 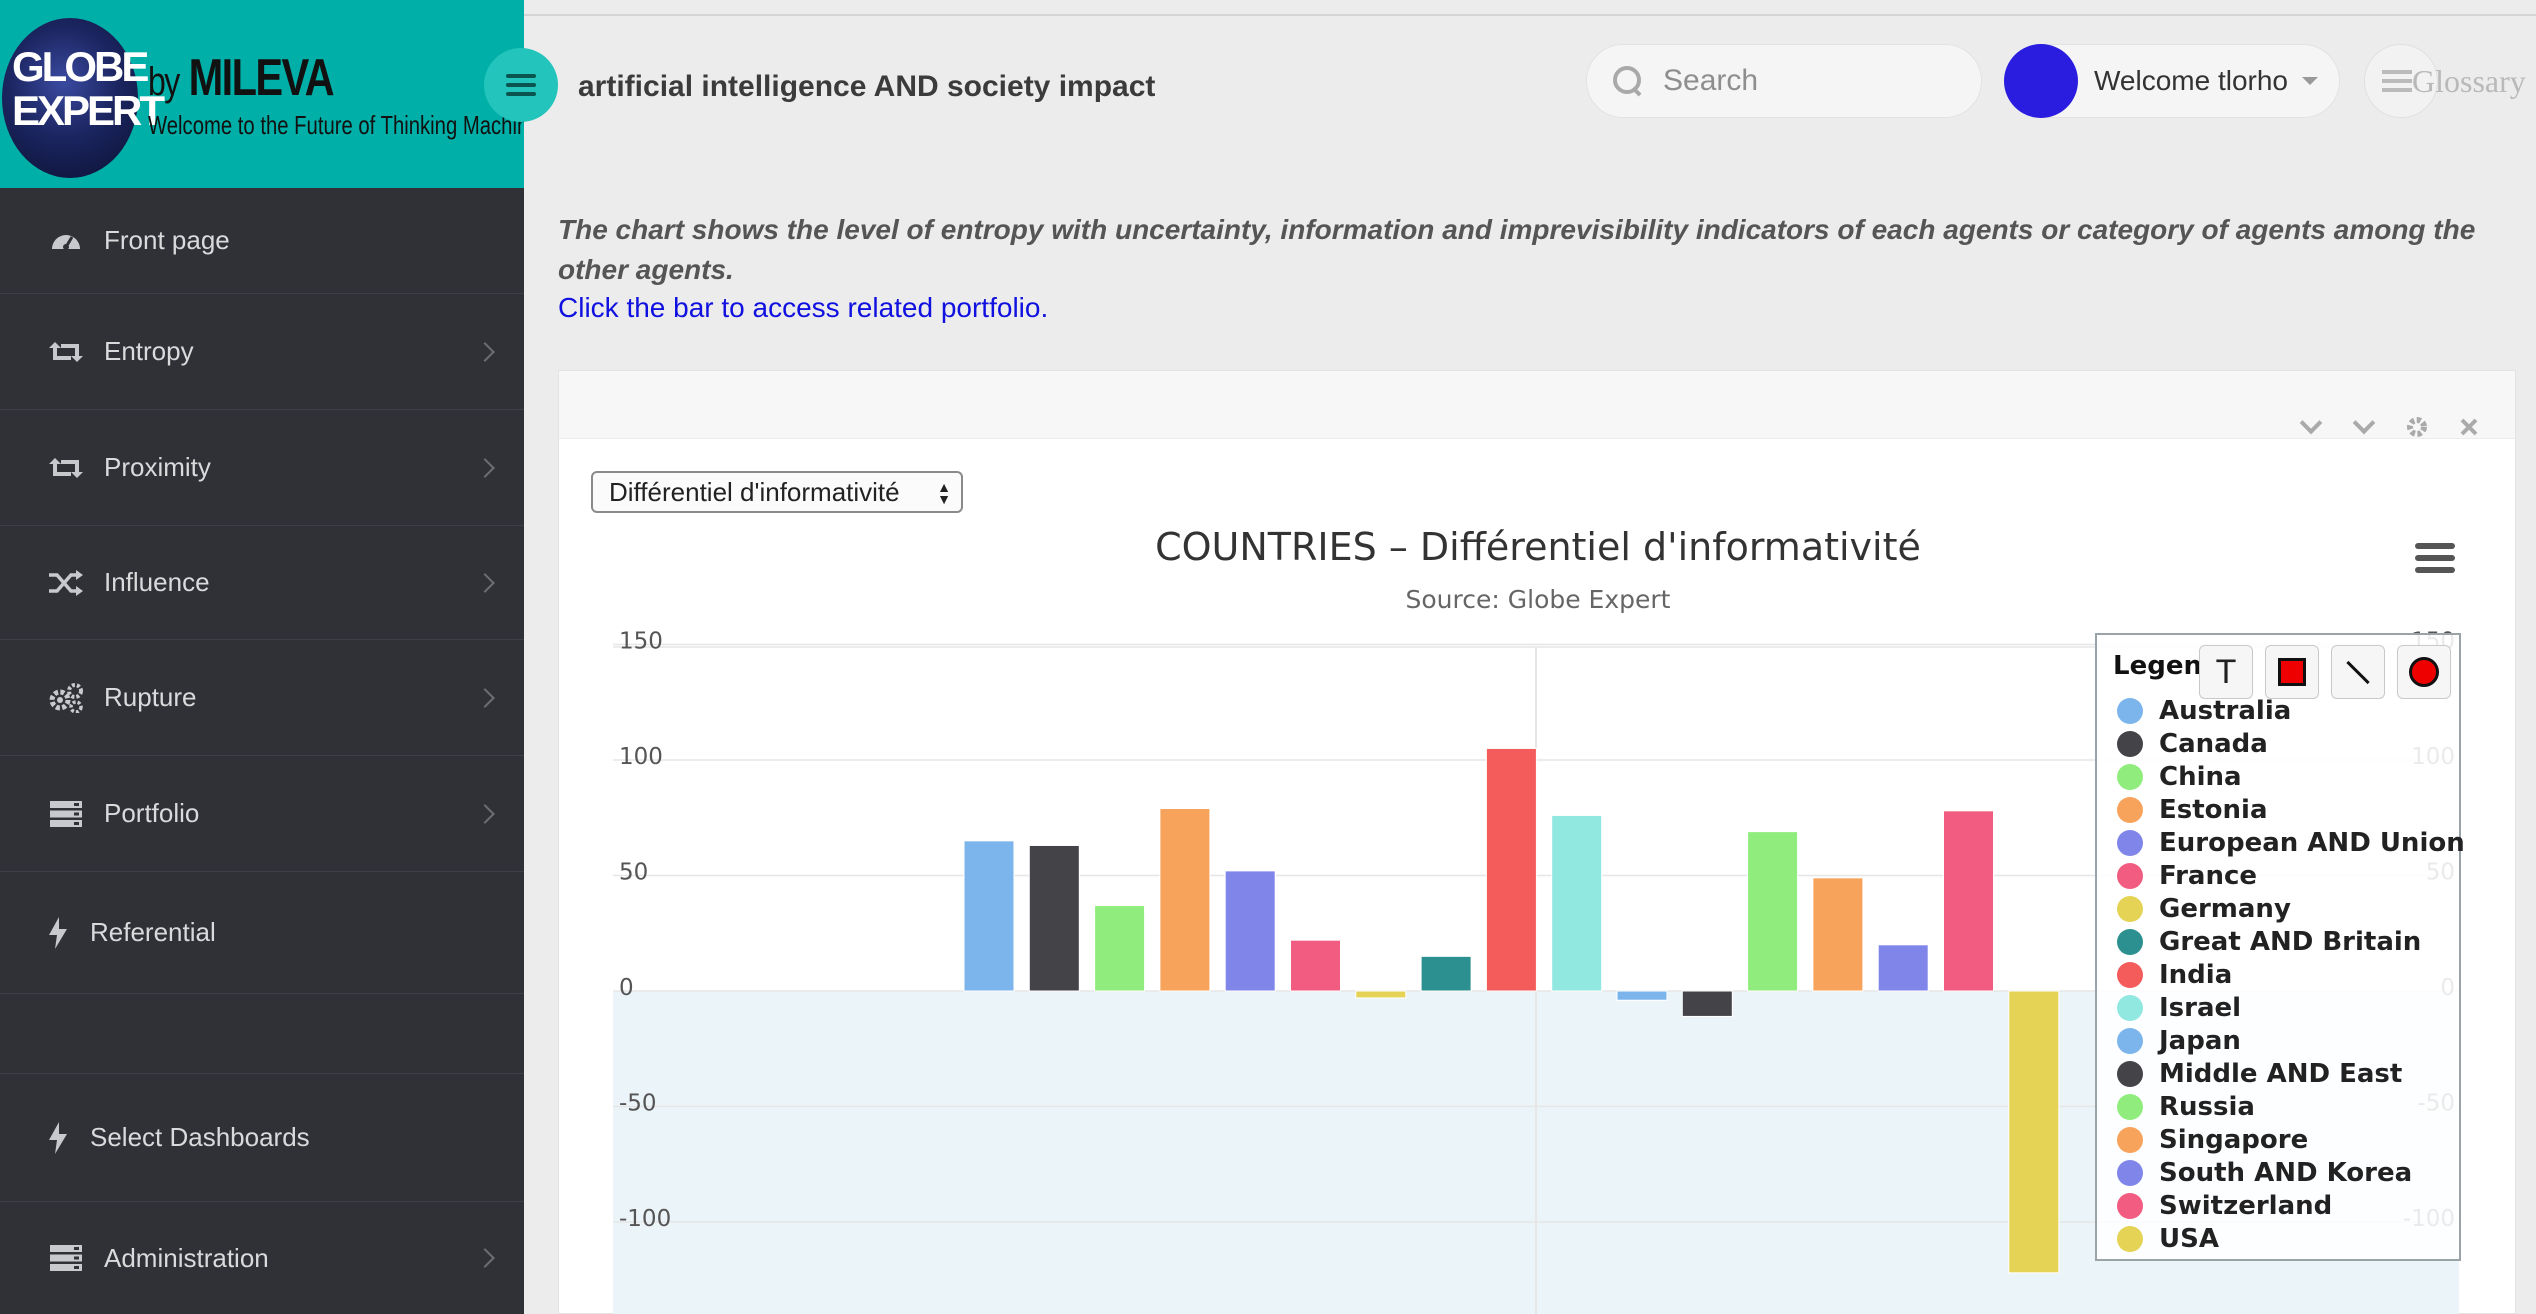 What do you see at coordinates (1120, 948) in the screenshot?
I see `bar-china` at bounding box center [1120, 948].